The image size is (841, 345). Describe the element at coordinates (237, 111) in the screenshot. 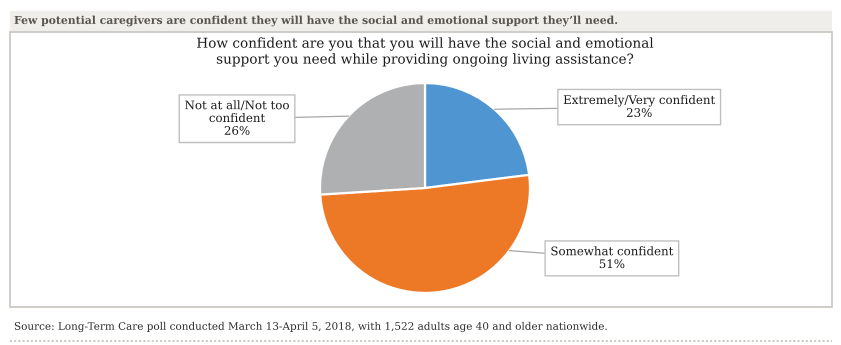

I see `slice-label: Not at all/Not too confident` at that location.